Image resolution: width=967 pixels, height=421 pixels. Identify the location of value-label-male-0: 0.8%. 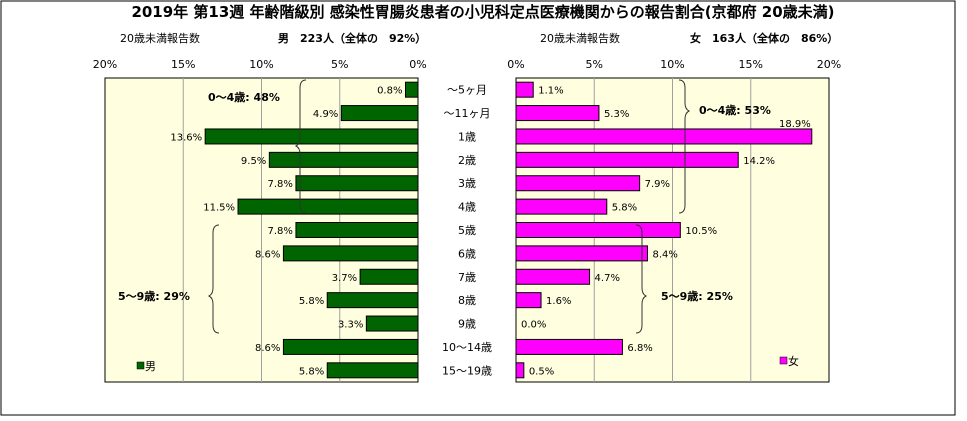
(389, 91).